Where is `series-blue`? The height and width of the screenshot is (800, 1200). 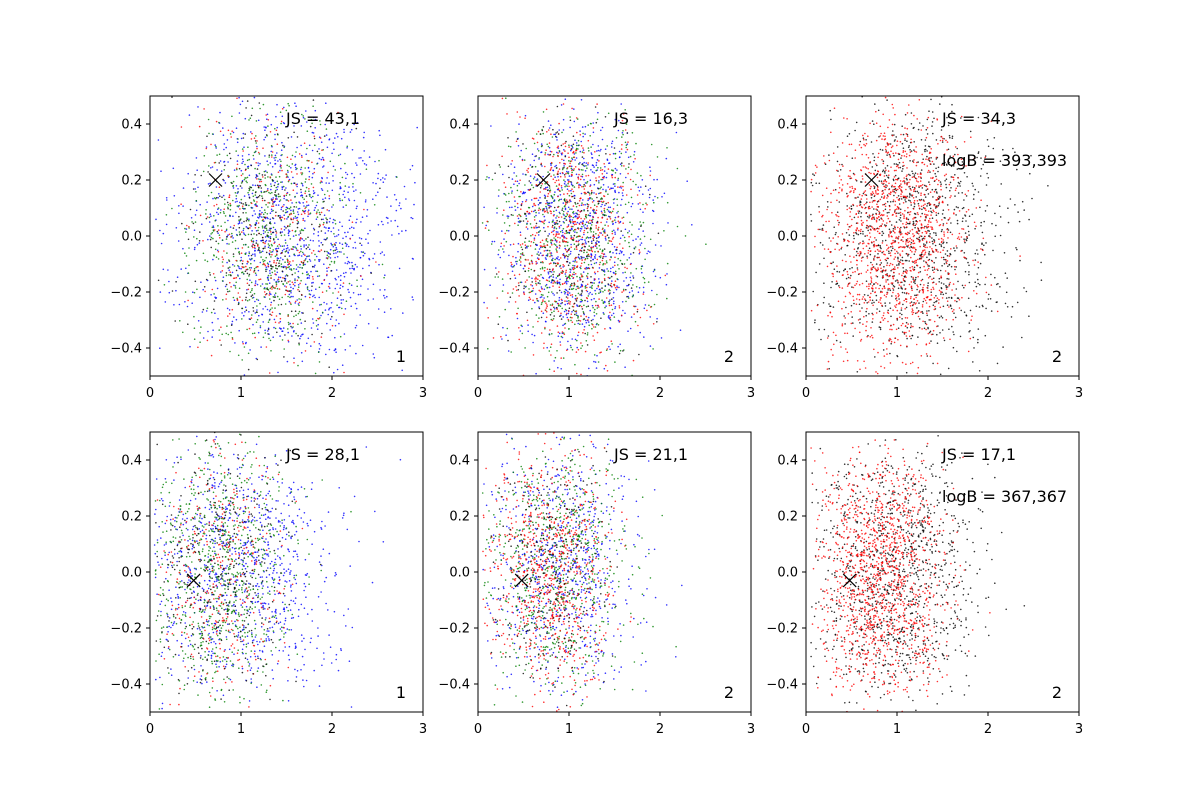
series-blue is located at coordinates (289, 236).